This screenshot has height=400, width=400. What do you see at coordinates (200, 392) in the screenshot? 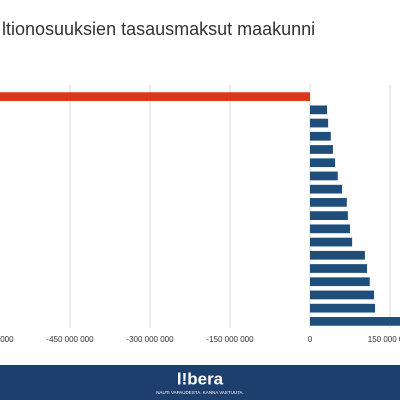
I see `footer-slogan: NAUTI VAPAUDESTA. KANNA VASTUUTA.` at bounding box center [200, 392].